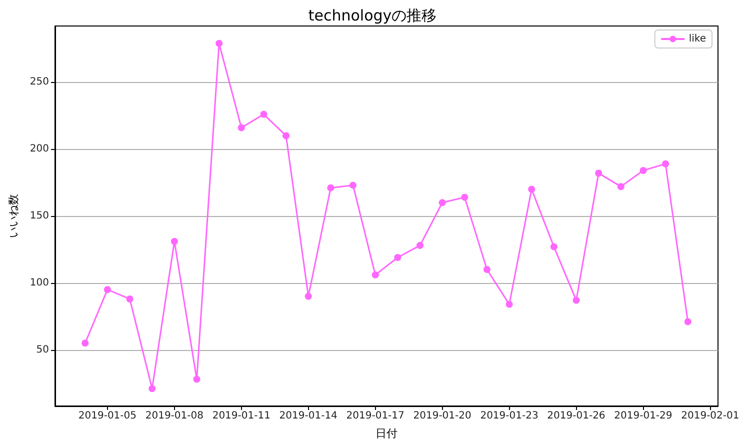 This screenshot has width=745, height=444. What do you see at coordinates (509, 416) in the screenshot?
I see `x-tick-label: 2019-01-23` at bounding box center [509, 416].